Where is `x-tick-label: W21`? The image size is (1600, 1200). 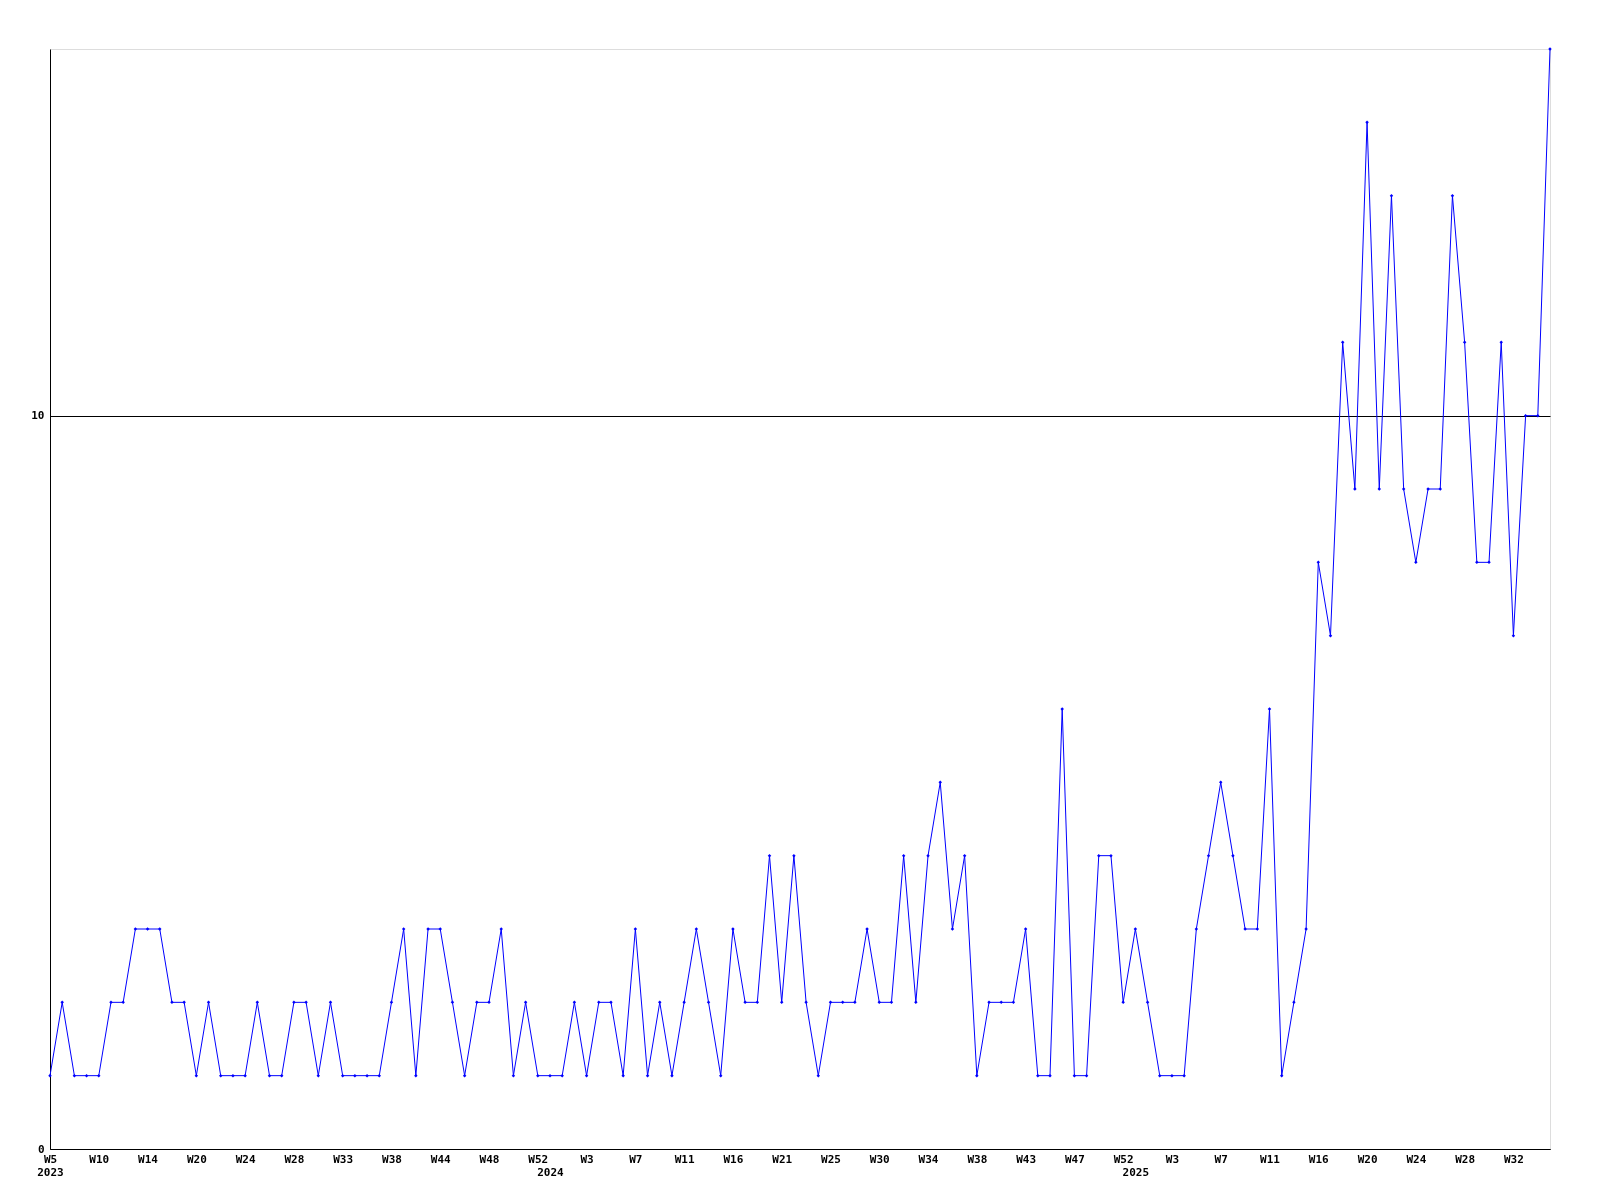 x-tick-label: W21 is located at coordinates (782, 1159).